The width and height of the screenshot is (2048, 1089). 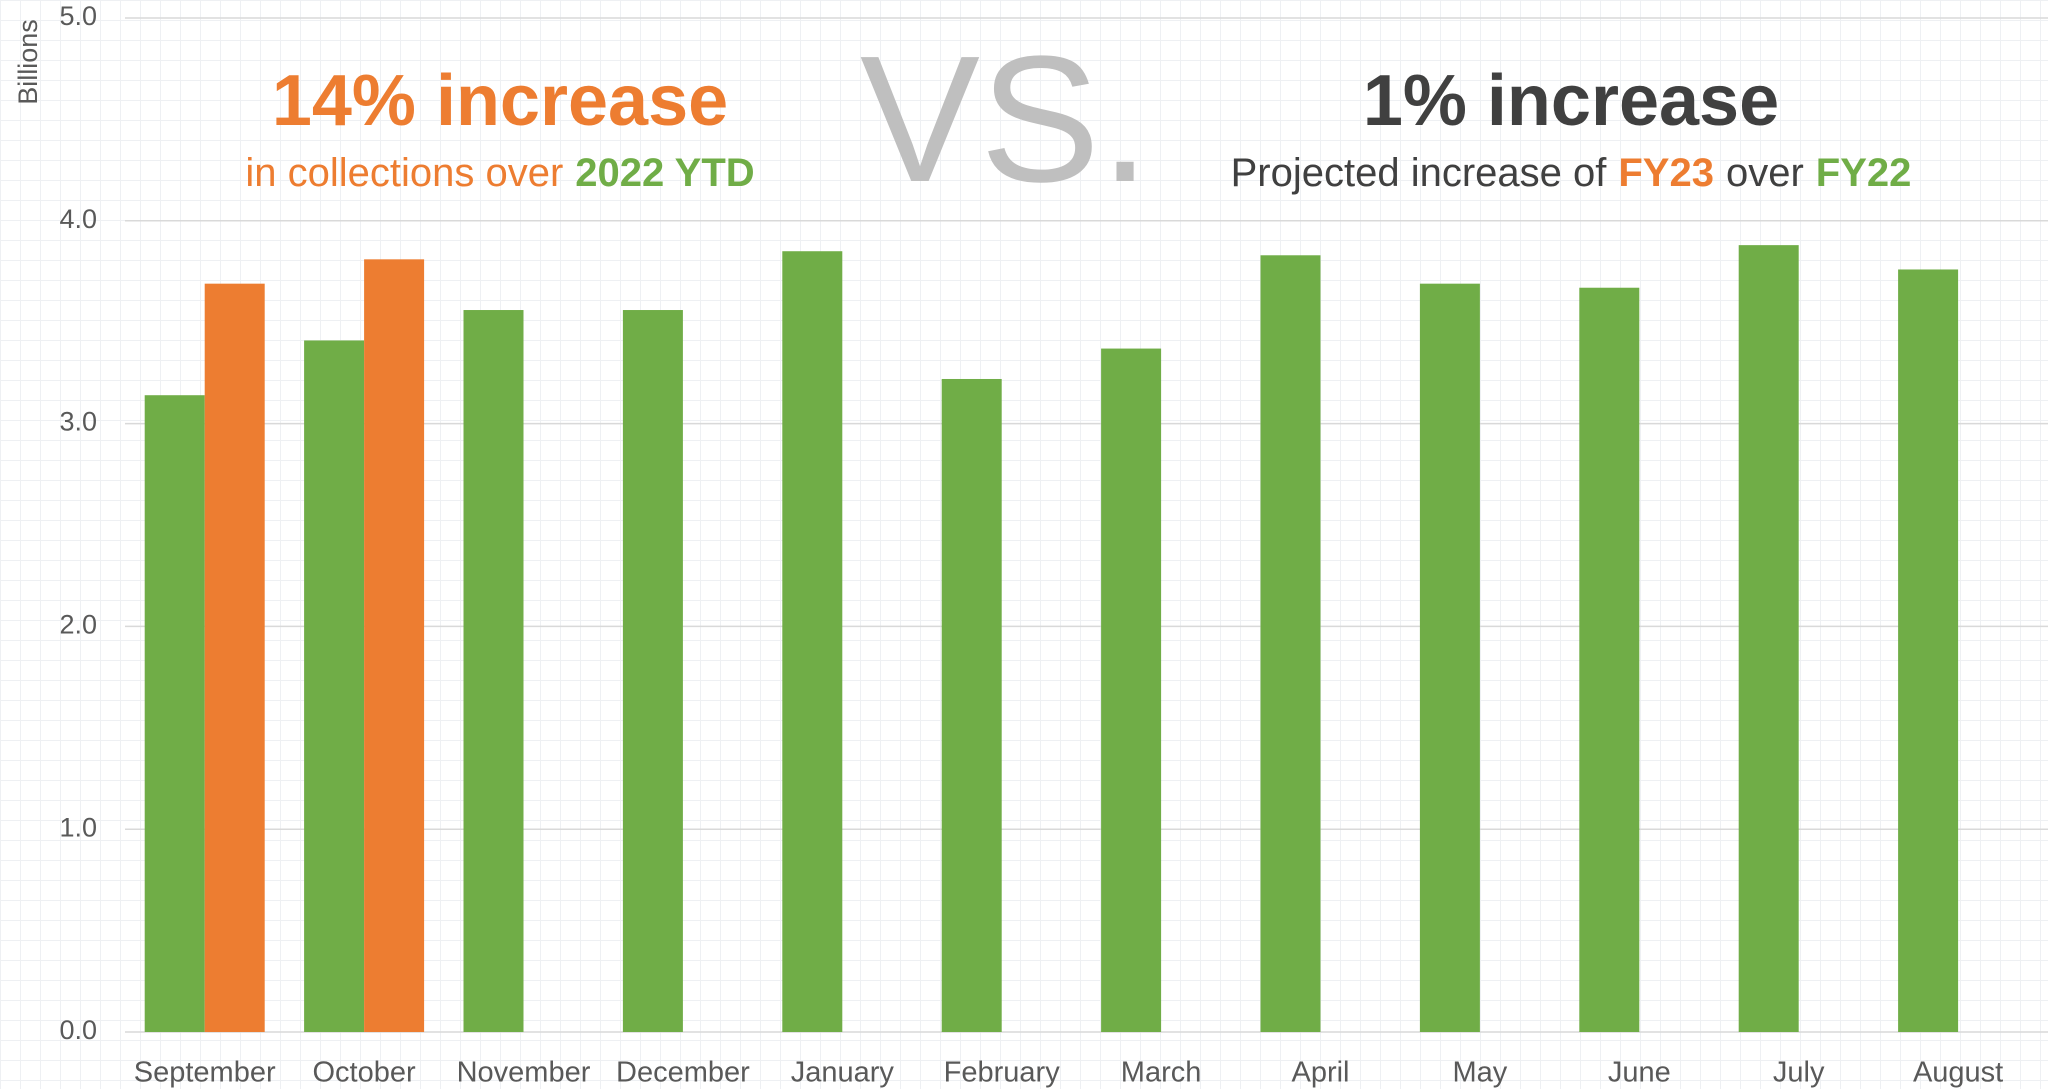 I want to click on x-tick-label: March, so click(x=1161, y=1073).